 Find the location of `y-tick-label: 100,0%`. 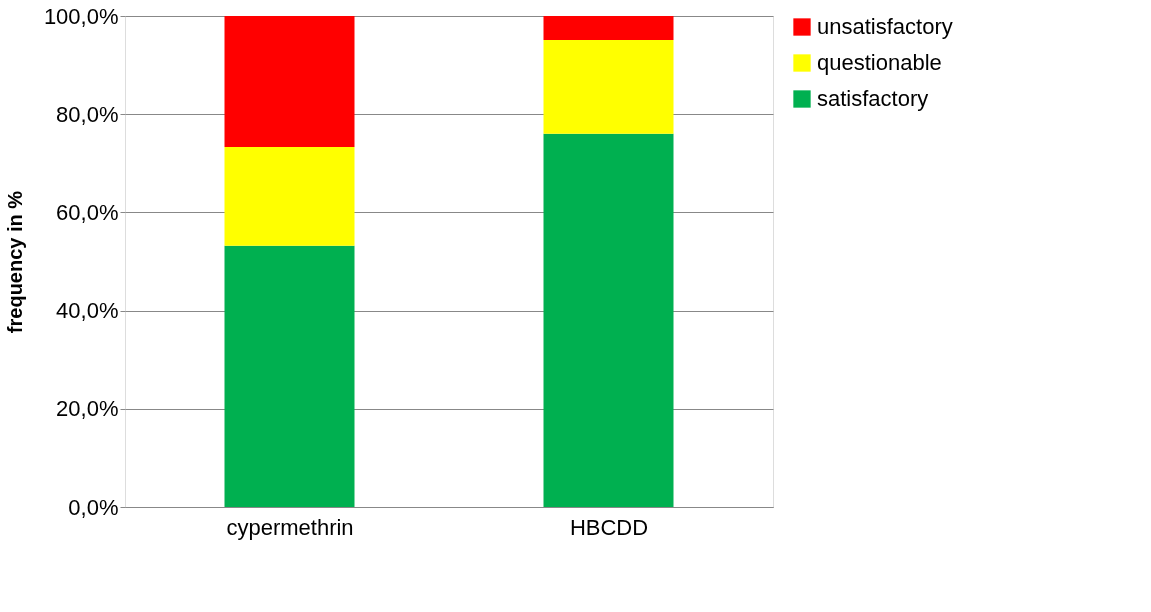

y-tick-label: 100,0% is located at coordinates (81, 16).